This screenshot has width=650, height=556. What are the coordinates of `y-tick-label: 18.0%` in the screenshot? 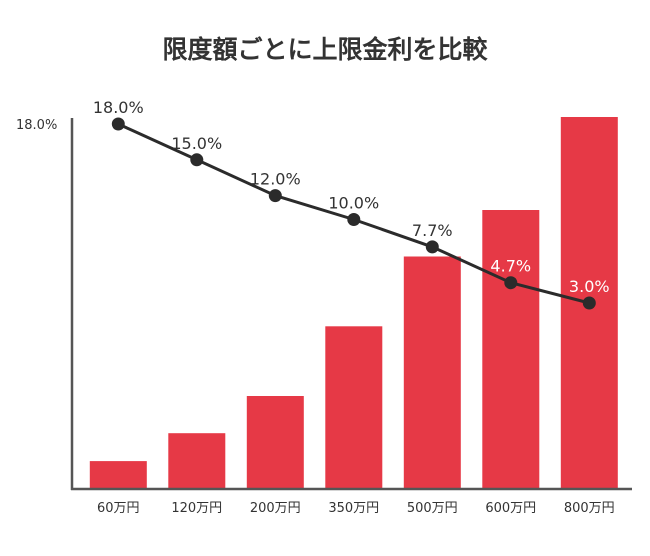 It's located at (36, 125).